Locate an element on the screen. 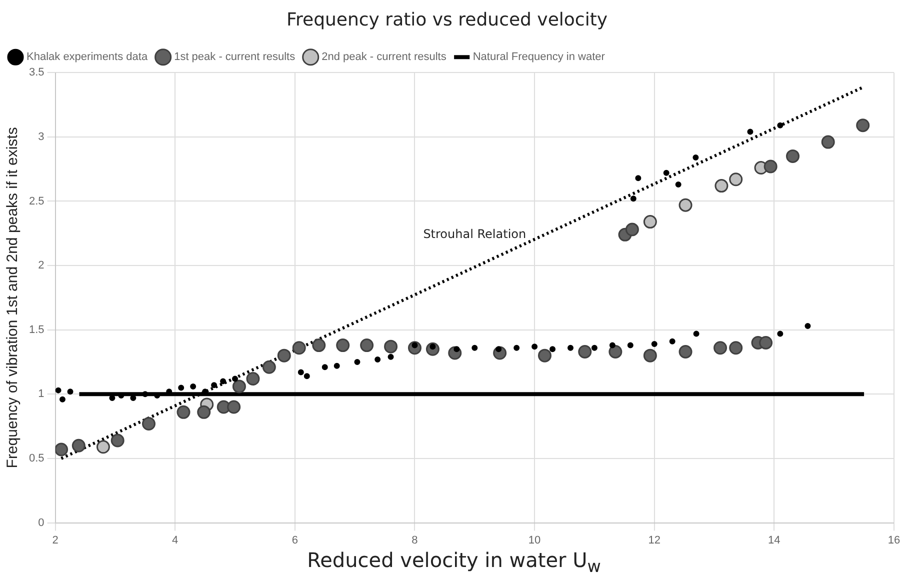 The width and height of the screenshot is (908, 584). y-tick-label: 3.5 is located at coordinates (36, 72).